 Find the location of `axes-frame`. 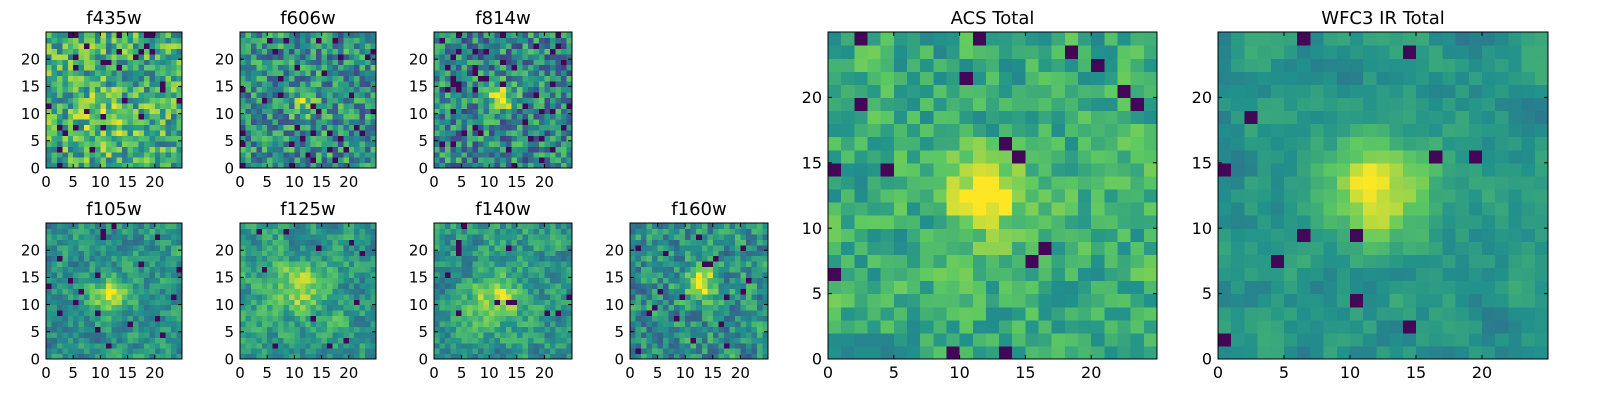

axes-frame is located at coordinates (114, 291).